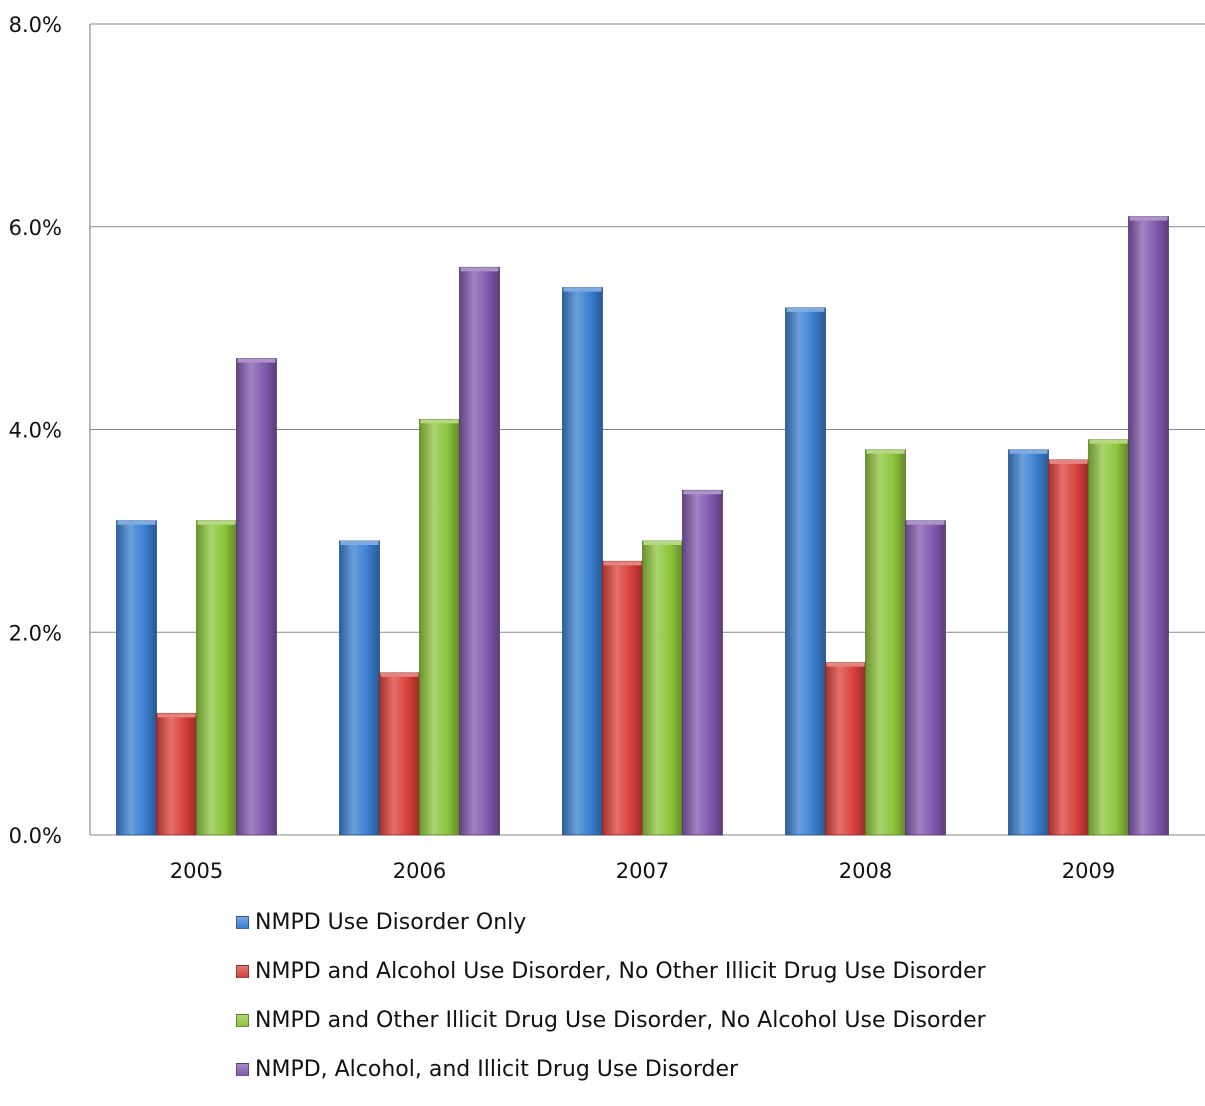  What do you see at coordinates (35, 836) in the screenshot?
I see `y-tick-label: 0.0%` at bounding box center [35, 836].